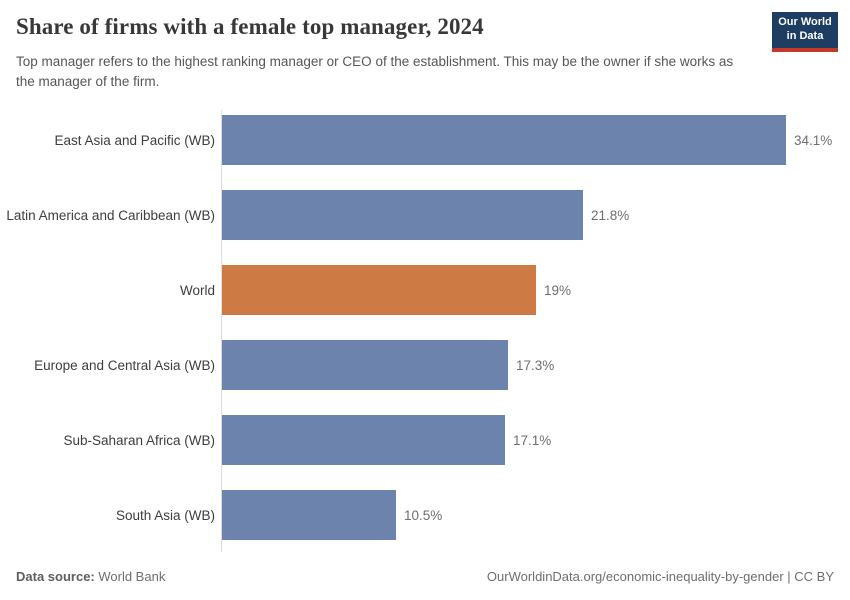  I want to click on bar-value-label: 17.1%, so click(532, 440).